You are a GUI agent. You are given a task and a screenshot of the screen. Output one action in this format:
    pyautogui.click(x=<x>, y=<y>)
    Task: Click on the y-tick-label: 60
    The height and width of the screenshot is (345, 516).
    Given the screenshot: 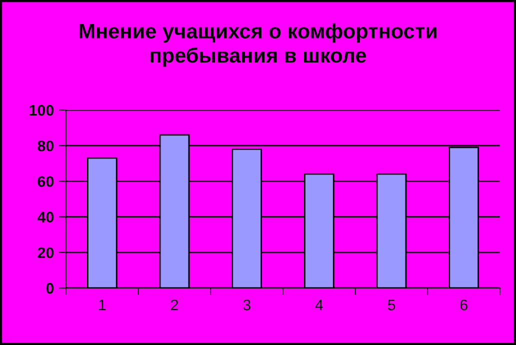 What is the action you would take?
    pyautogui.click(x=46, y=181)
    